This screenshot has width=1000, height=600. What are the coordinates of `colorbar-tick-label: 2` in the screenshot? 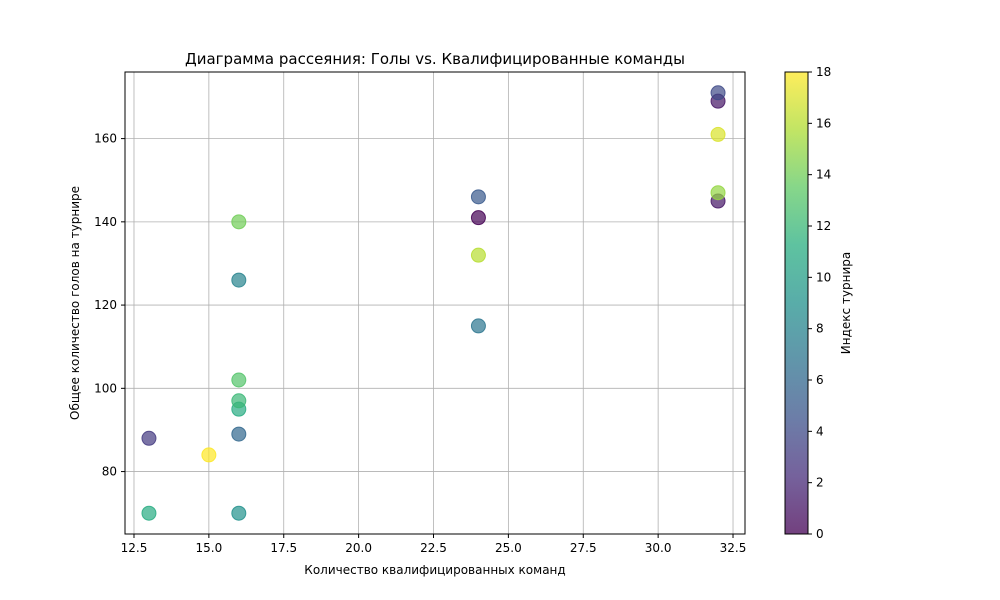 It's located at (820, 483).